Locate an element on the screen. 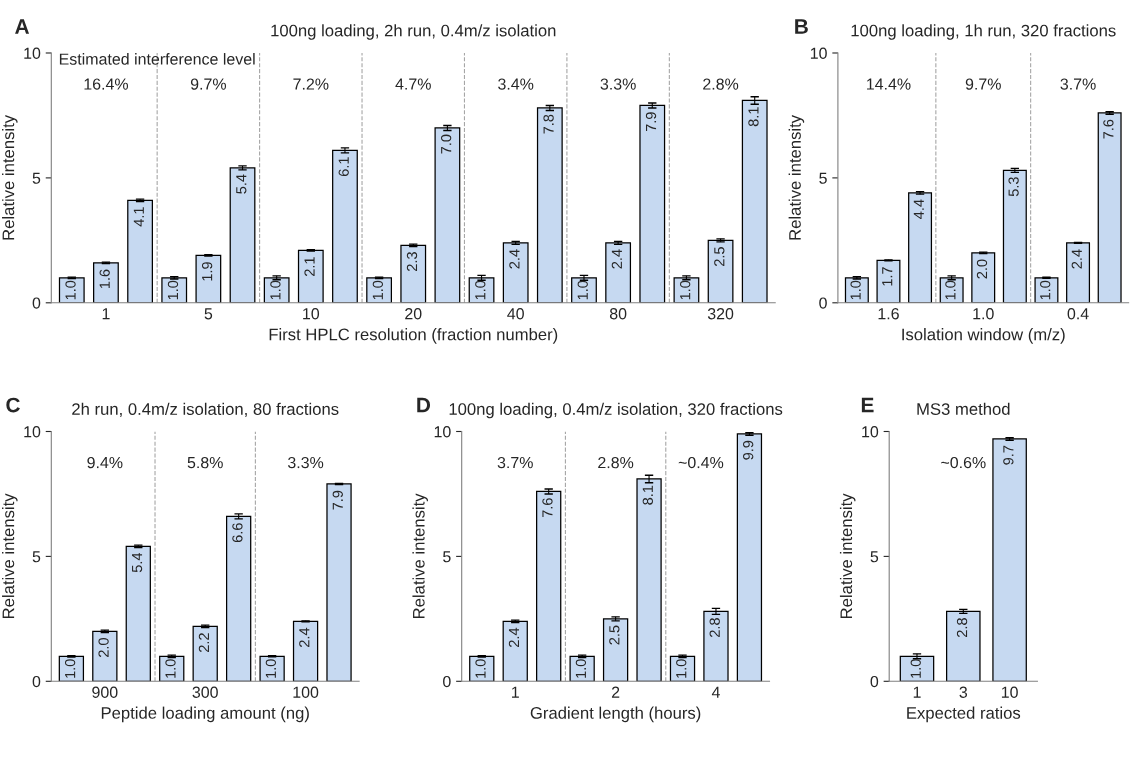 The image size is (1140, 757). data-label: 5.3 is located at coordinates (1013, 187).